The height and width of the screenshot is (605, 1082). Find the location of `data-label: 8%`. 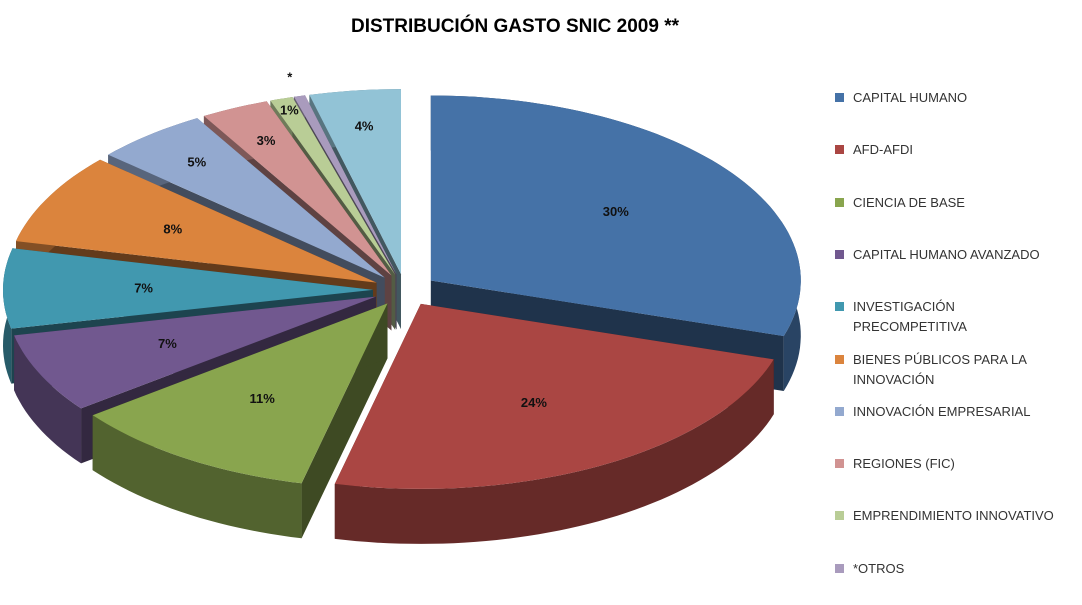

data-label: 8% is located at coordinates (172, 228).